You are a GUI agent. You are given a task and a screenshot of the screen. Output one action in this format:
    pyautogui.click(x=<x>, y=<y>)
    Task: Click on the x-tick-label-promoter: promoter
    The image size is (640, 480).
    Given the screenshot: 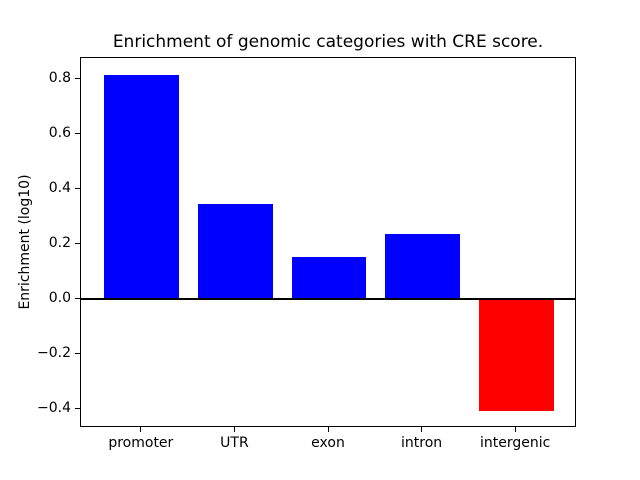 What is the action you would take?
    pyautogui.click(x=141, y=443)
    